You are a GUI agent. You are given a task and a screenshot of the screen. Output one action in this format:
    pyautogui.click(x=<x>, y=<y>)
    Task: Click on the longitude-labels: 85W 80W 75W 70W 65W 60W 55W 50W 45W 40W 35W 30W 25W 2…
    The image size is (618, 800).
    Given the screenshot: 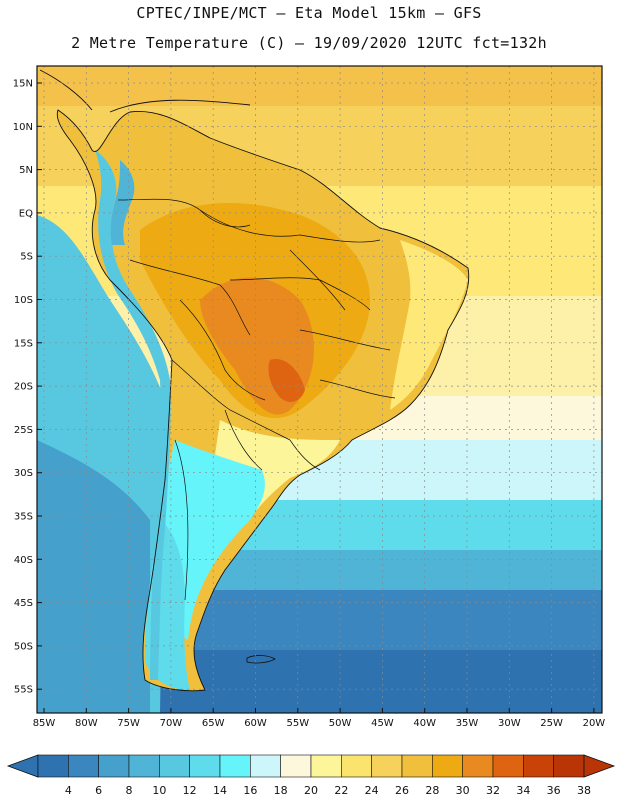 What is the action you would take?
    pyautogui.click(x=319, y=718)
    